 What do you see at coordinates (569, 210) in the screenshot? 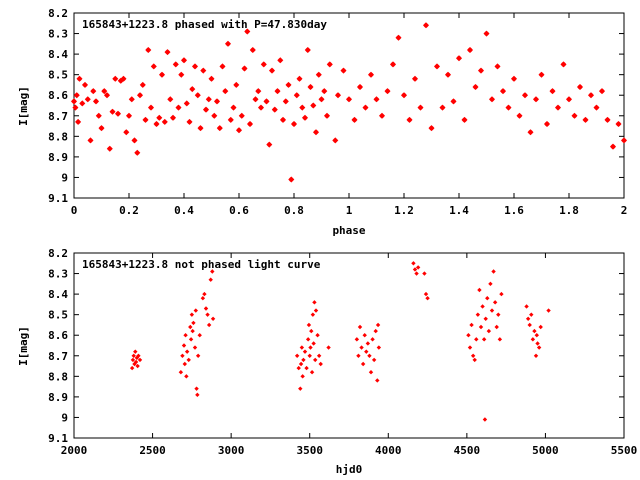
I see `x-tick-label: 1.8` at bounding box center [569, 210].